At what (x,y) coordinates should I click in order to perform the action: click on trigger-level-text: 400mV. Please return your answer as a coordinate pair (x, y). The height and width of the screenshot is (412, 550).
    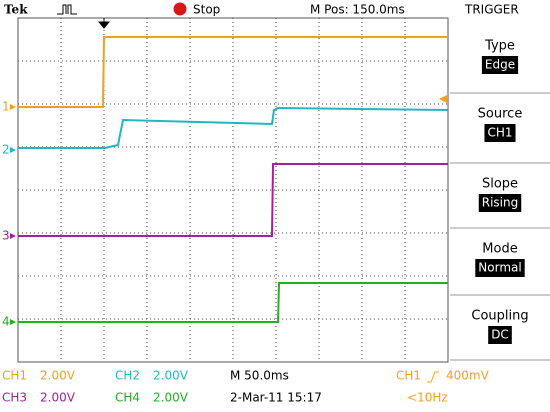
    Looking at the image, I should click on (468, 376).